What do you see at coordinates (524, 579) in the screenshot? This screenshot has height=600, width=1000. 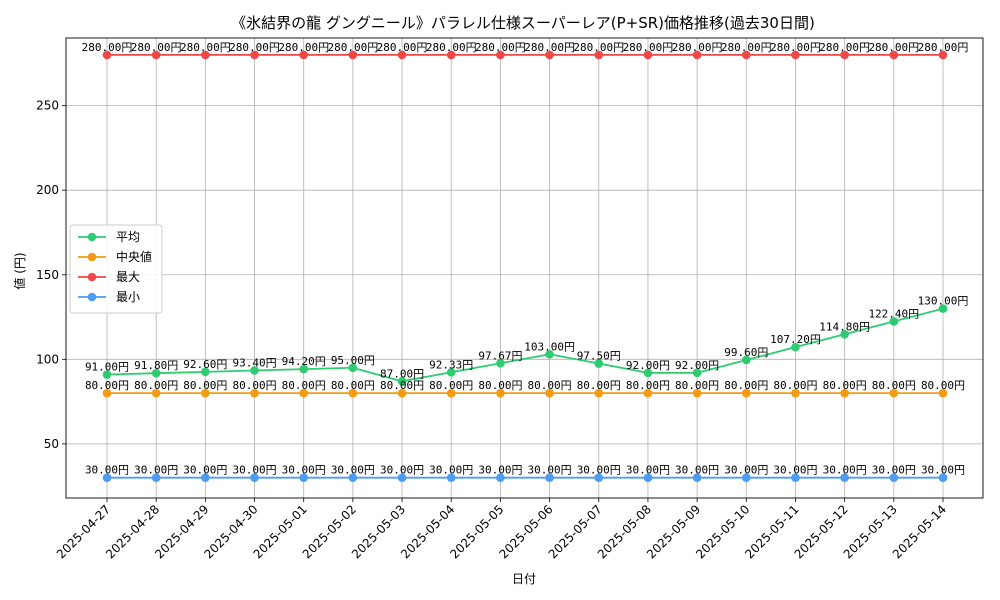 I see `x-axis-label: 日付` at bounding box center [524, 579].